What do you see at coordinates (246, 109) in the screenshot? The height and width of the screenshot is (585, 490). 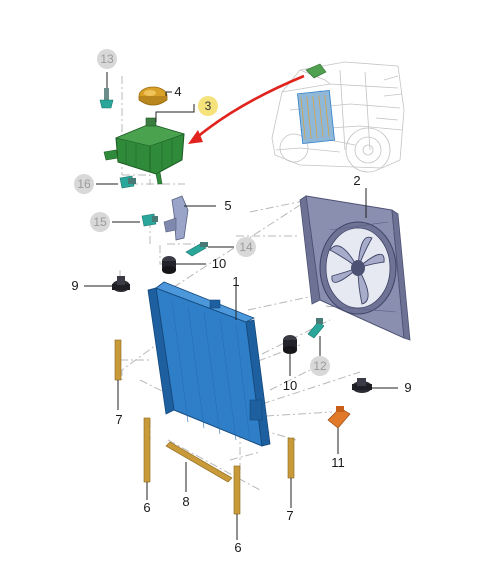 I see `red-arrow-icon` at bounding box center [246, 109].